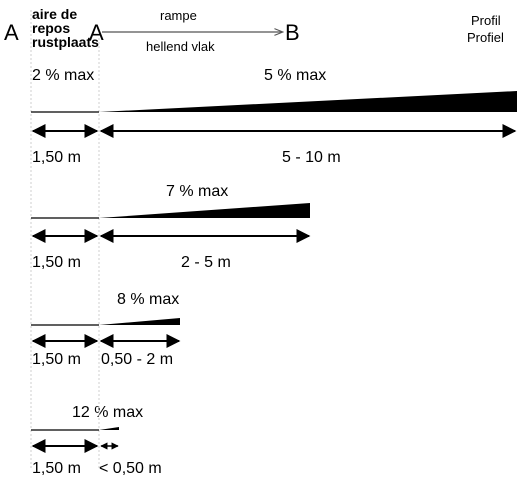 This screenshot has width=517, height=486. I want to click on row3-ramp-length-label: 0,50 - 2 m, so click(137, 359).